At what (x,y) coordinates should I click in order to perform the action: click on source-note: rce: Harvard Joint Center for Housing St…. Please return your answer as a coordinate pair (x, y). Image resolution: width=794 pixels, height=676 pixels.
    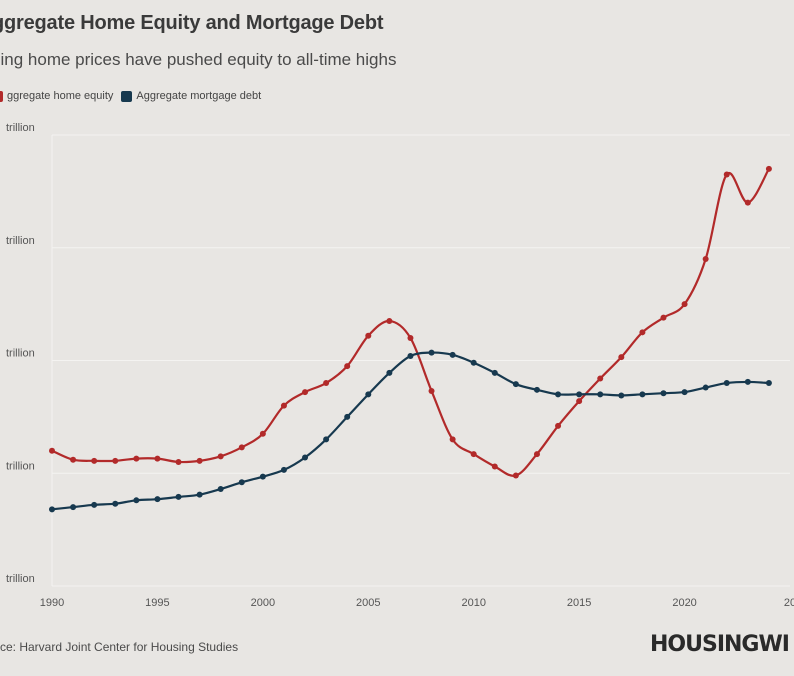
    Looking at the image, I should click on (119, 647).